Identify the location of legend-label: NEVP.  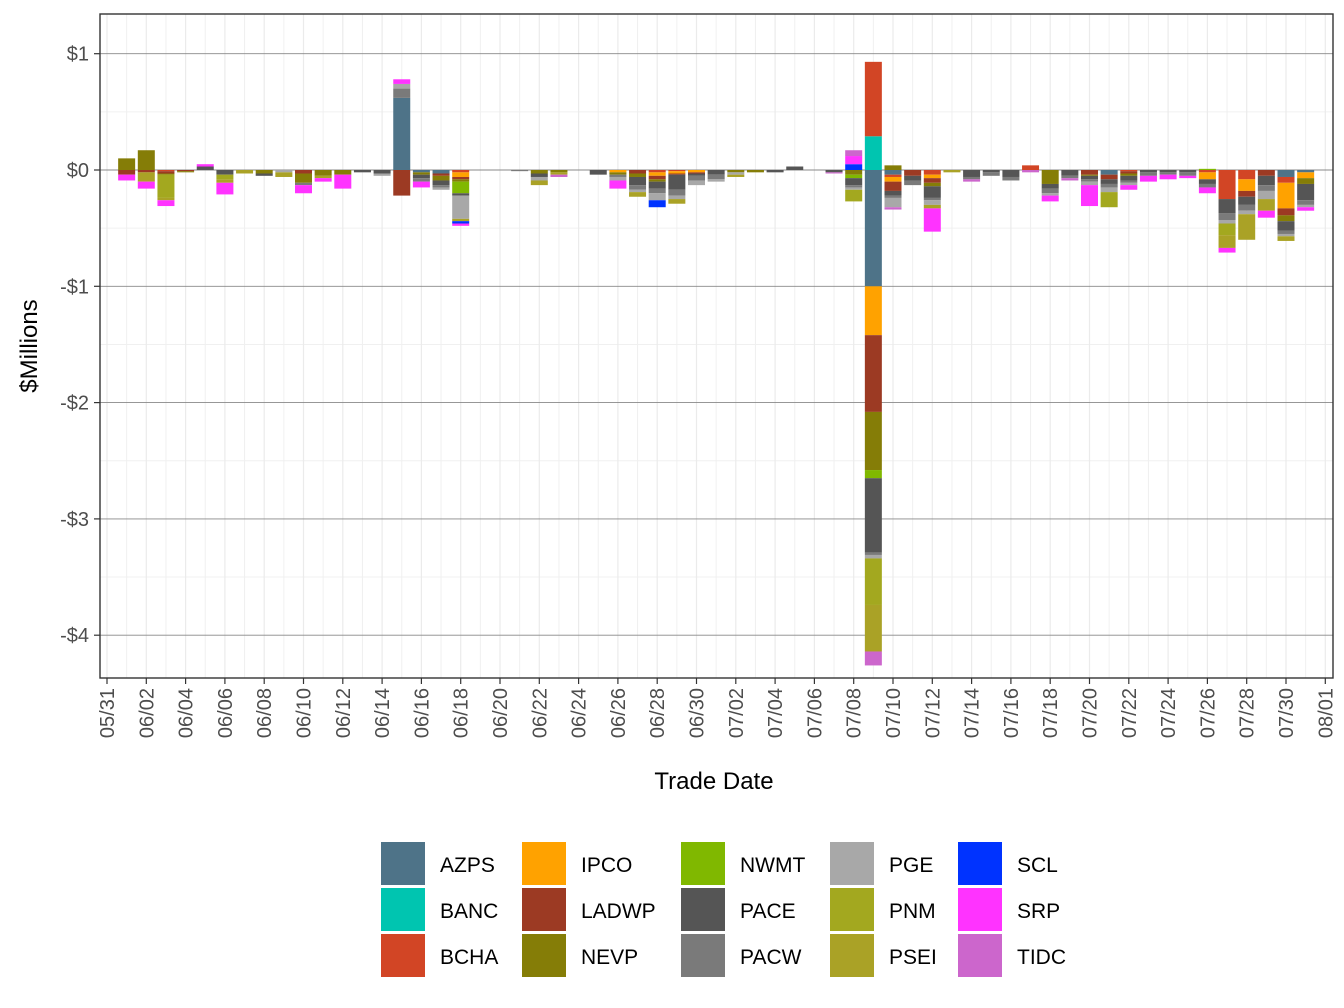
(609, 957).